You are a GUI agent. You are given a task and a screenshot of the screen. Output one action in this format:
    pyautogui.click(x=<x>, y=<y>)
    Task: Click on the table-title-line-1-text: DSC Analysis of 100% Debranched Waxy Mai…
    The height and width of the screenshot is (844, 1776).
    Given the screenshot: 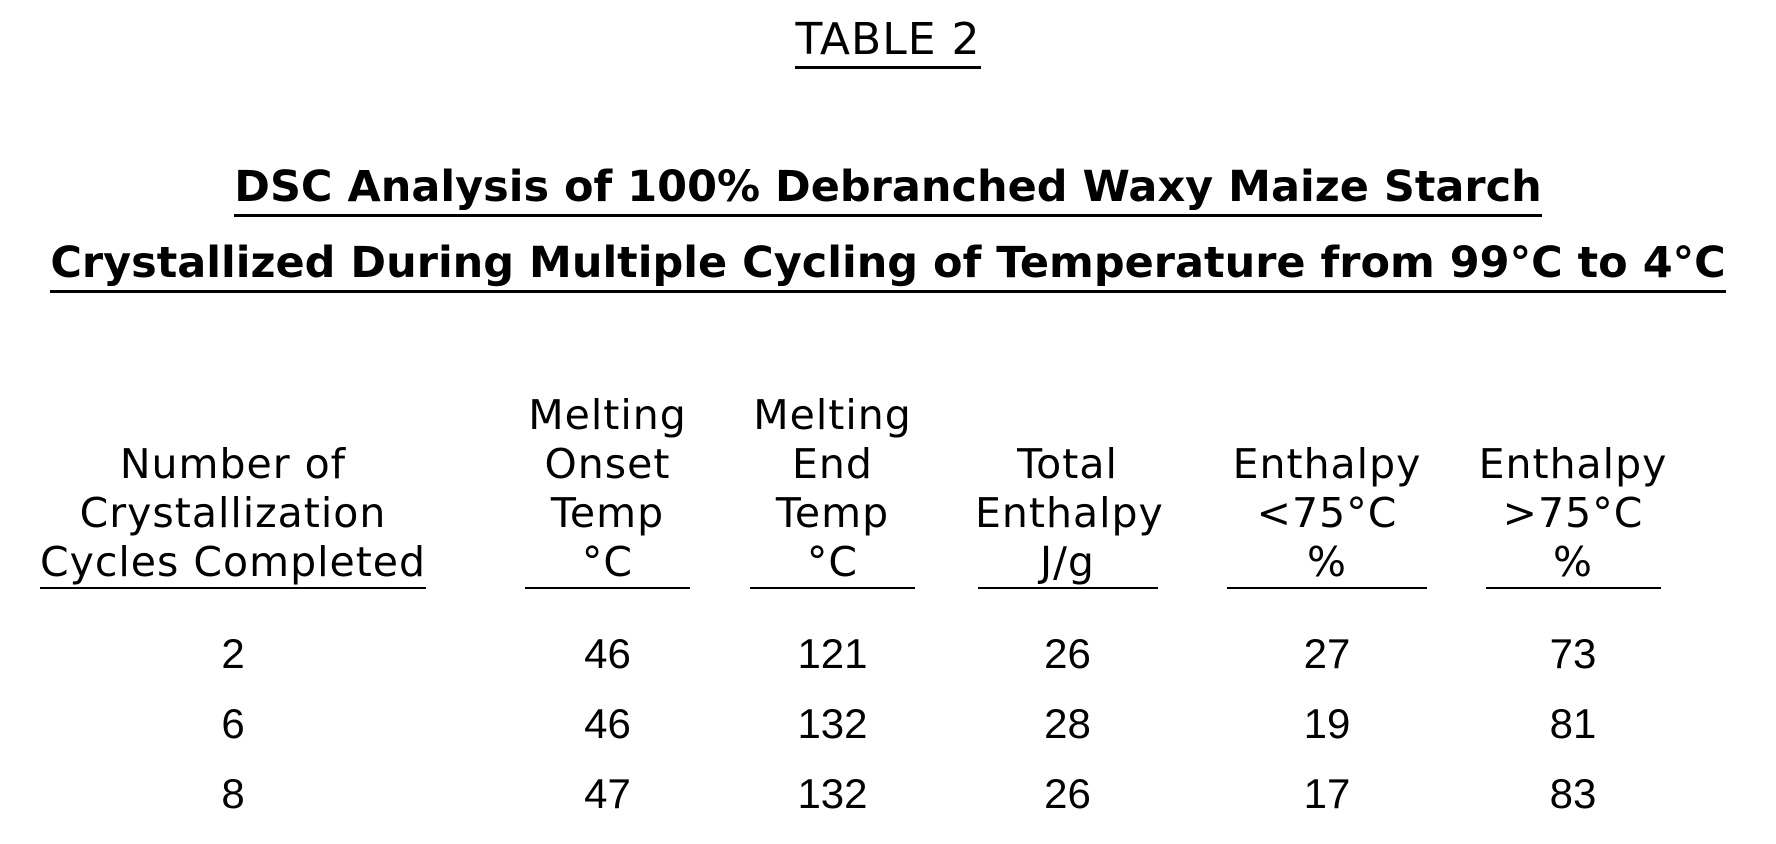 What is the action you would take?
    pyautogui.click(x=888, y=189)
    